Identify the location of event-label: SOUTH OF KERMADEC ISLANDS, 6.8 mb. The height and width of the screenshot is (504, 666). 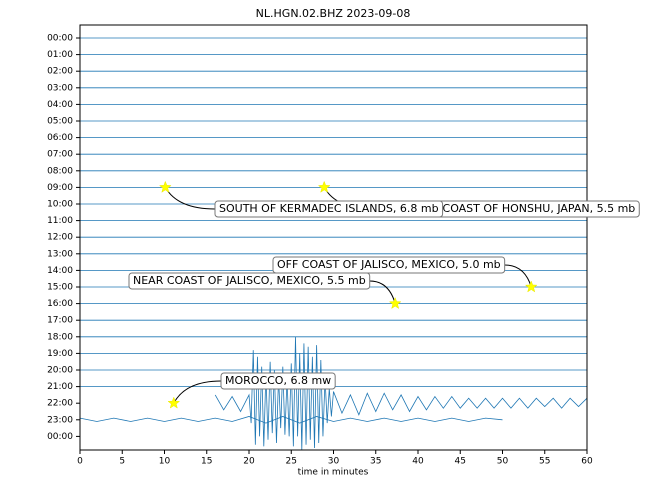
(329, 208).